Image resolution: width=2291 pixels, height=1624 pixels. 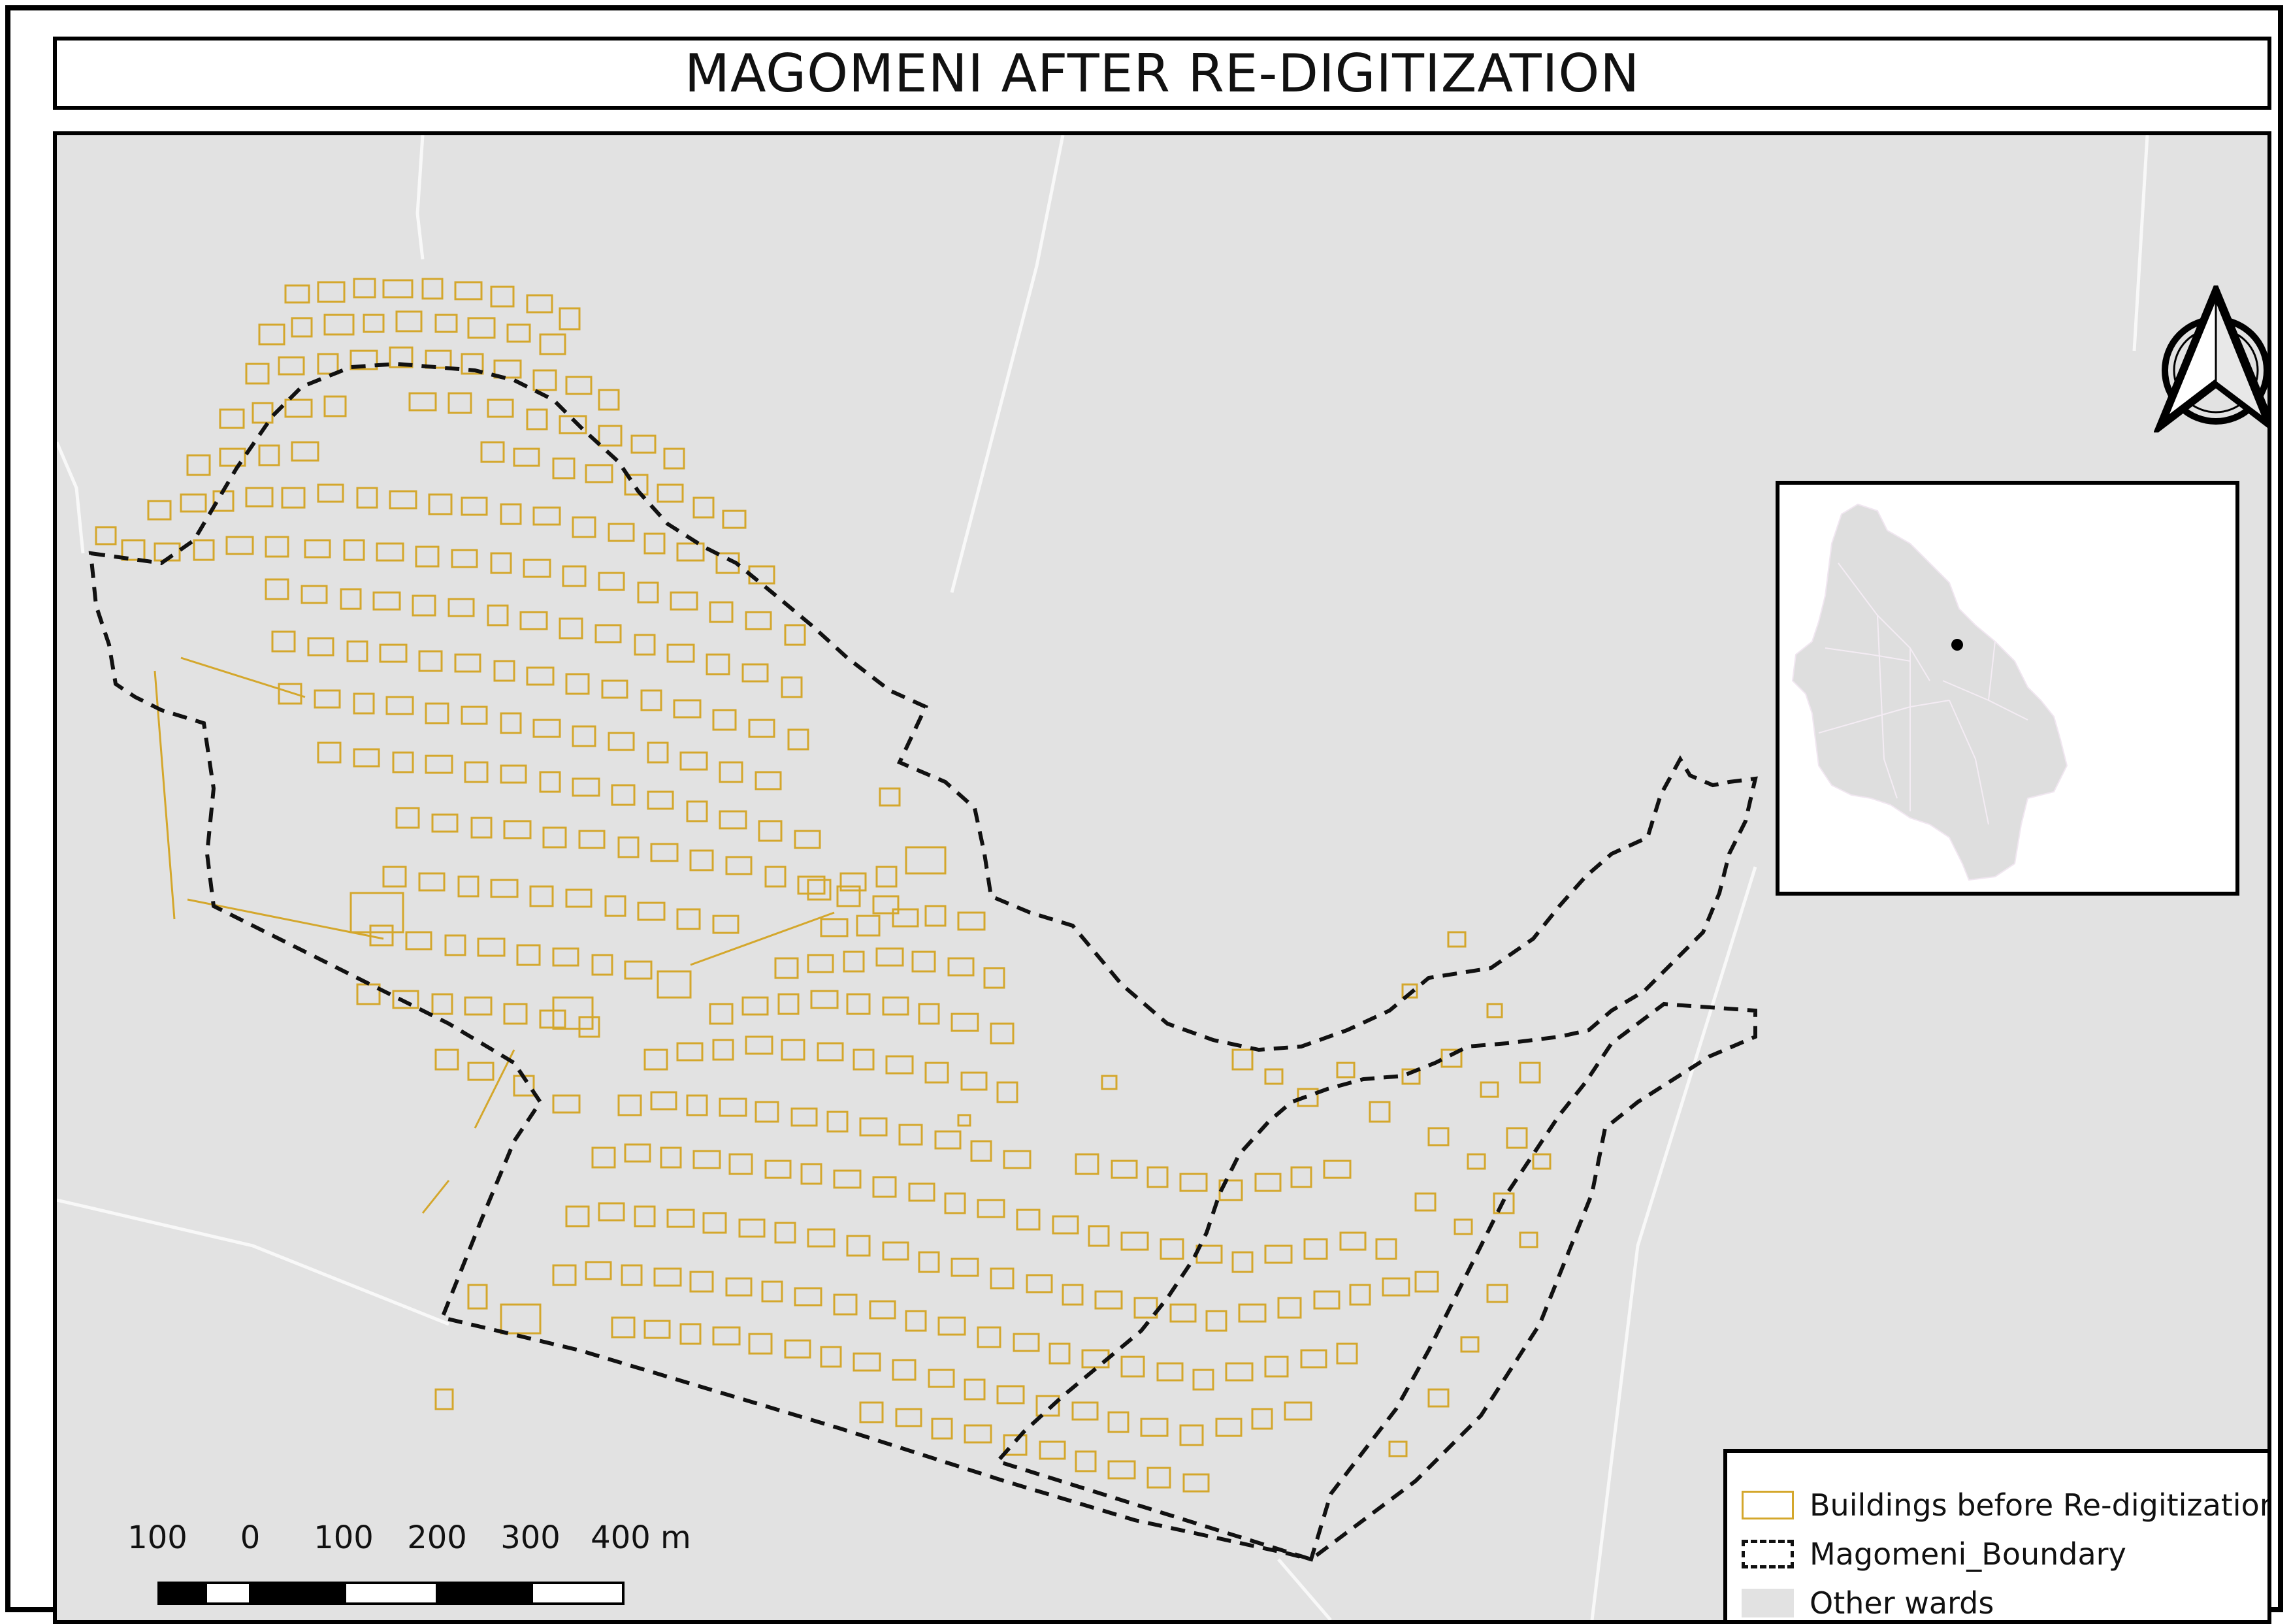 I want to click on buildings-swatch, so click(x=1768, y=1505).